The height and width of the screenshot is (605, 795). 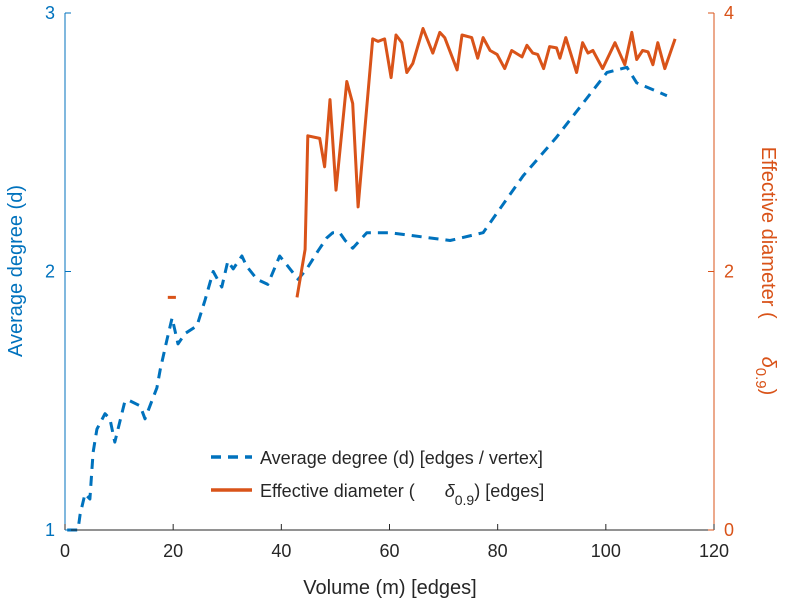 What do you see at coordinates (401, 458) in the screenshot?
I see `legend-label-average-degree: Average degree (d) [edges / vertex]` at bounding box center [401, 458].